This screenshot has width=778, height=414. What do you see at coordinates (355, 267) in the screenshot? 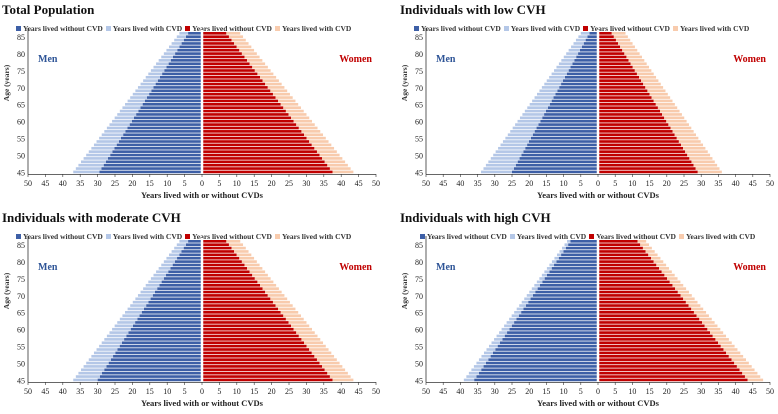
I see `women-label: Women` at bounding box center [355, 267].